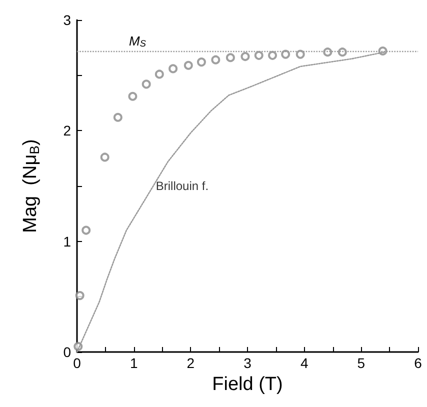  What do you see at coordinates (361, 363) in the screenshot?
I see `x-tick-label: 5` at bounding box center [361, 363].